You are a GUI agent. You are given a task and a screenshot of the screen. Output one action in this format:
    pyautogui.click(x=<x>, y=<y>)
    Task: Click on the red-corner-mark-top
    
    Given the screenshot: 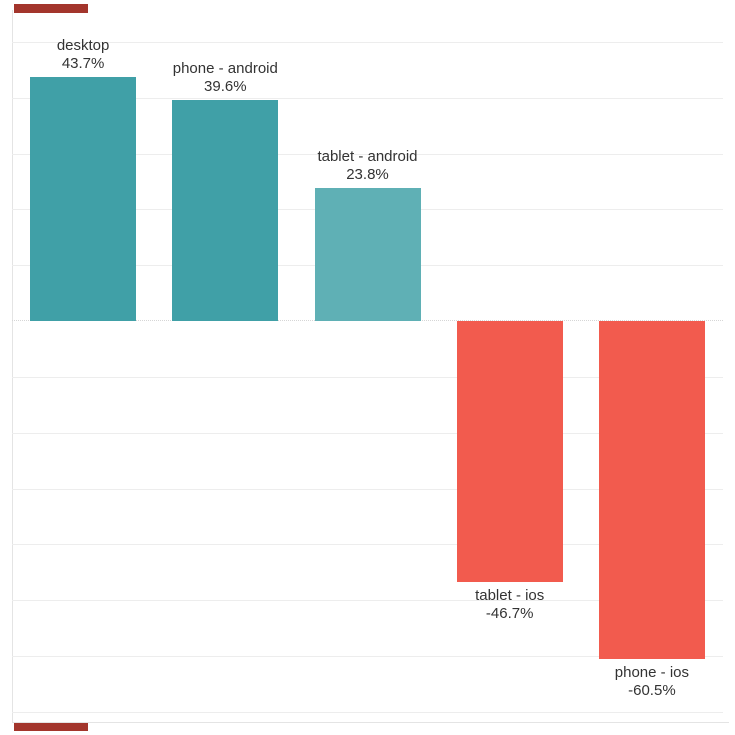 What is the action you would take?
    pyautogui.click(x=51, y=8)
    